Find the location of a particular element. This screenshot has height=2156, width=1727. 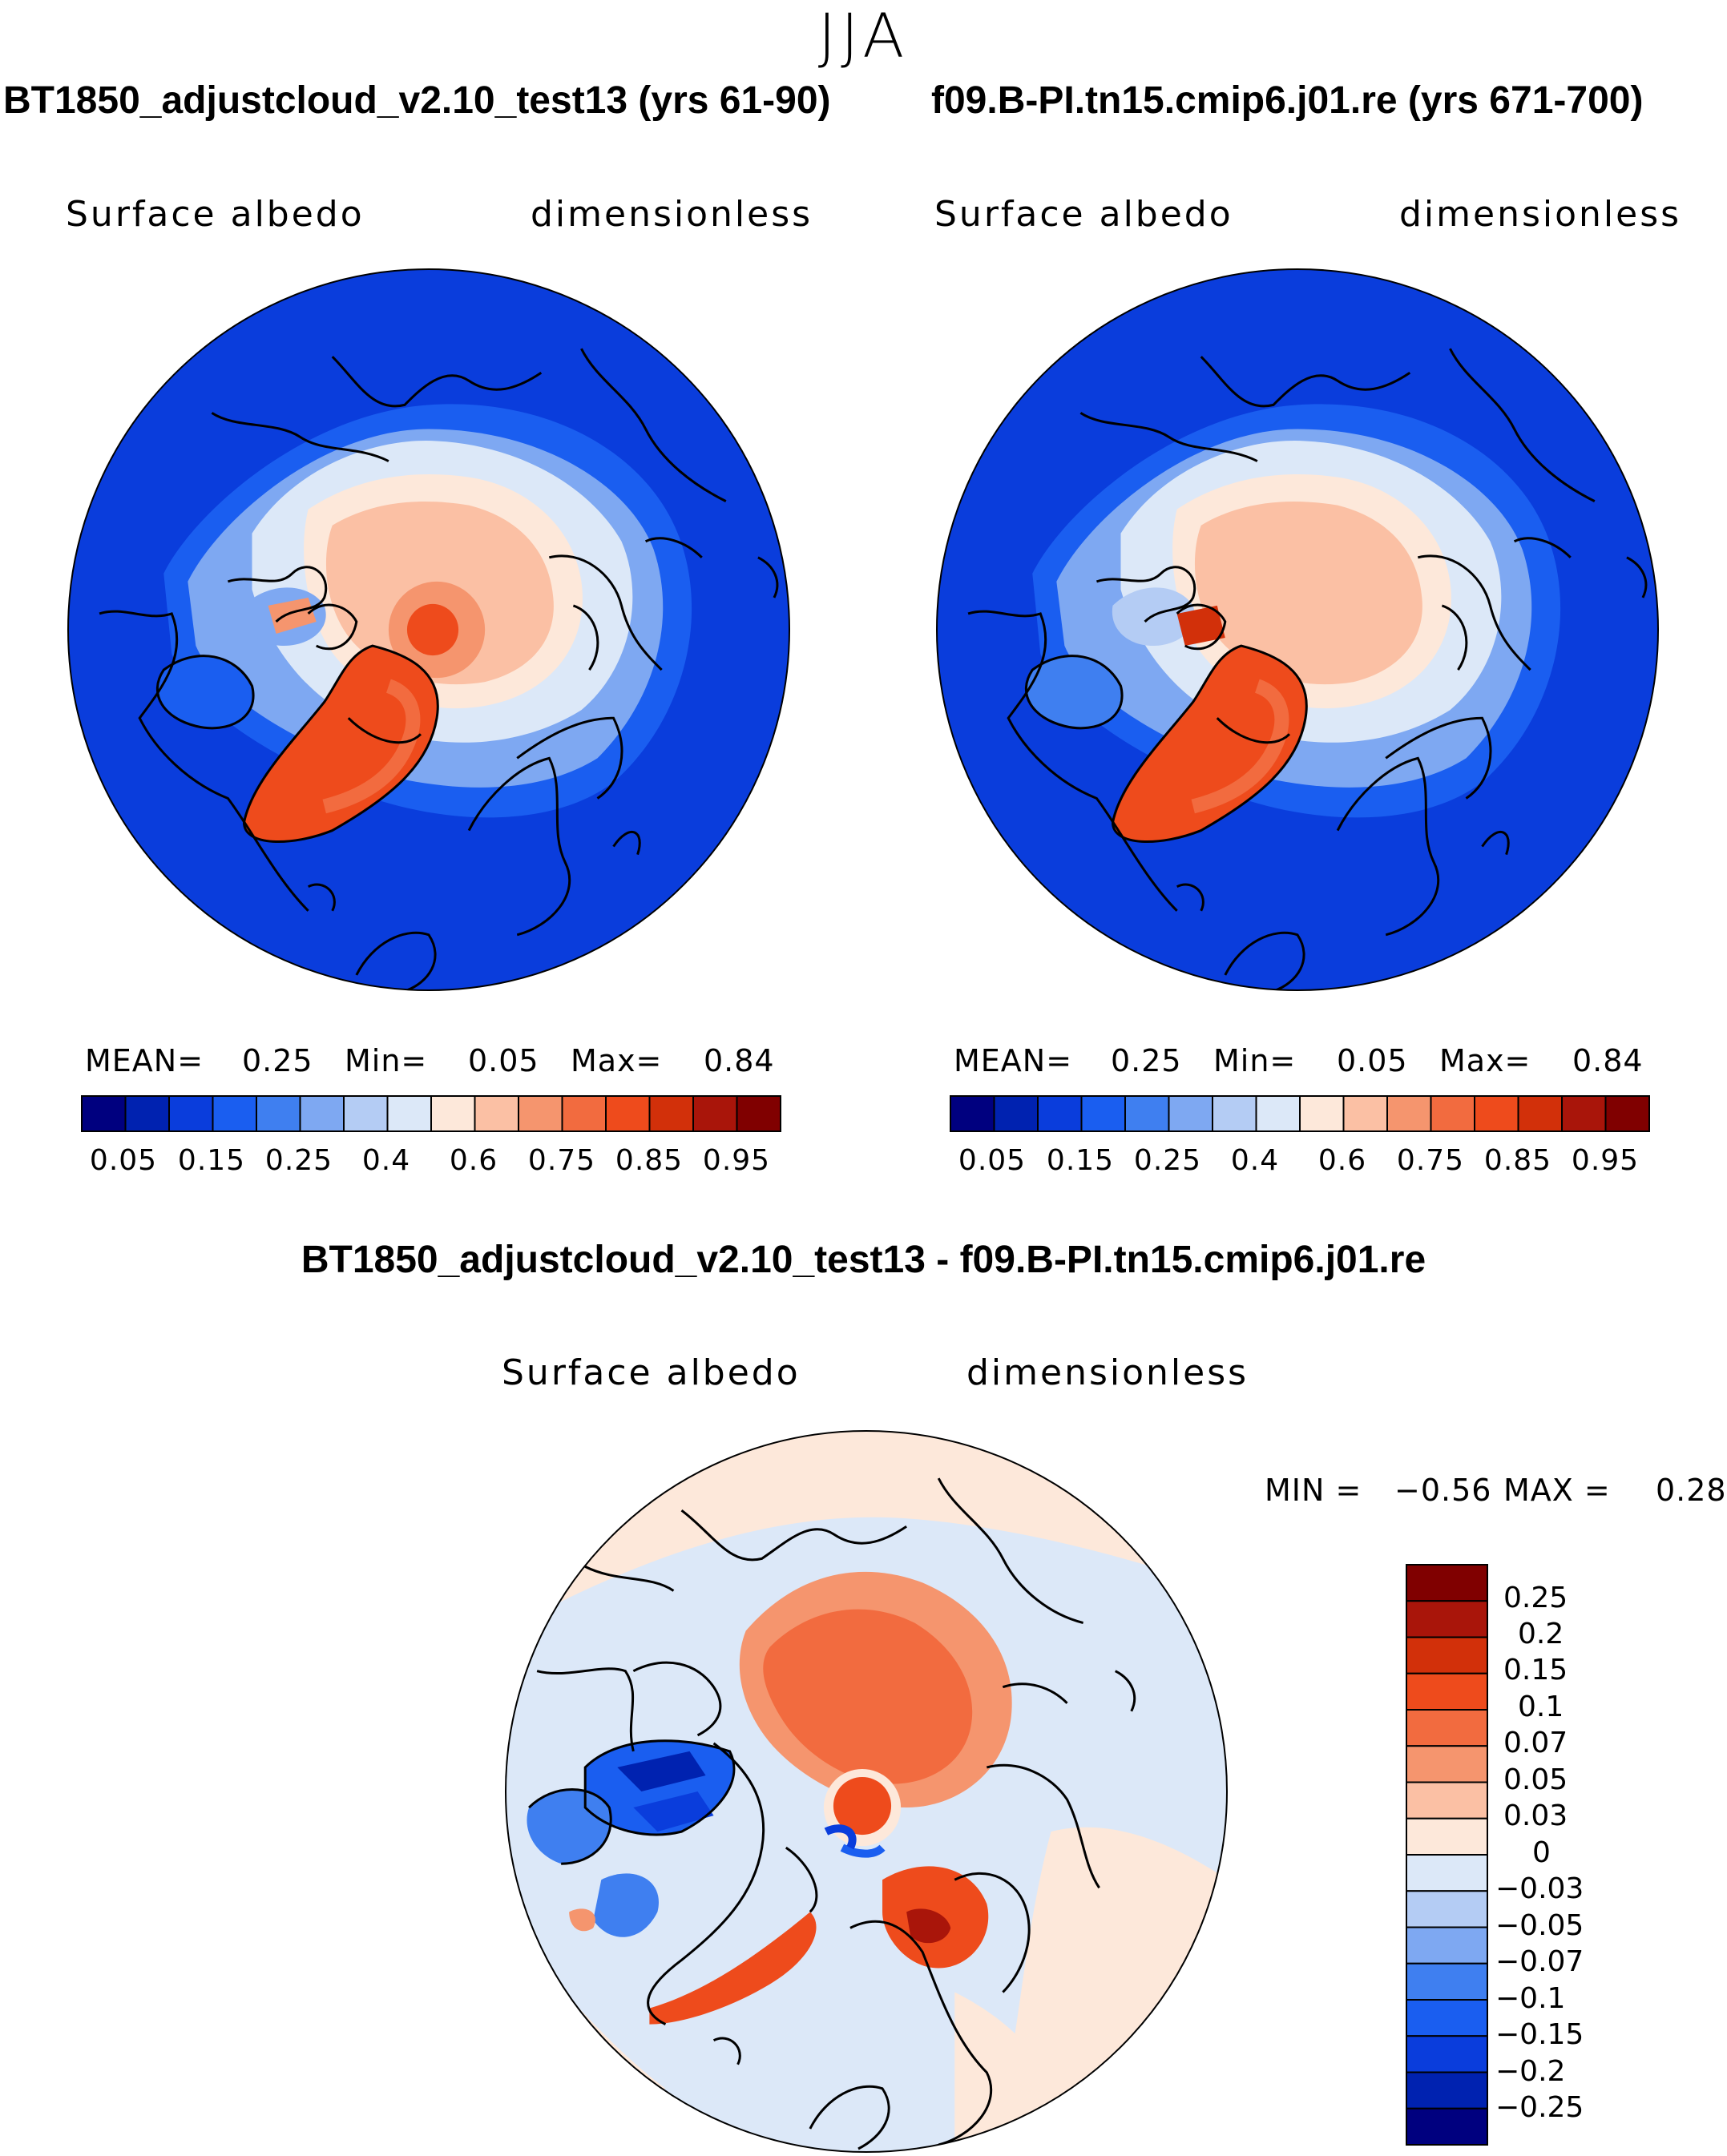

diff-map is located at coordinates (867, 1791).